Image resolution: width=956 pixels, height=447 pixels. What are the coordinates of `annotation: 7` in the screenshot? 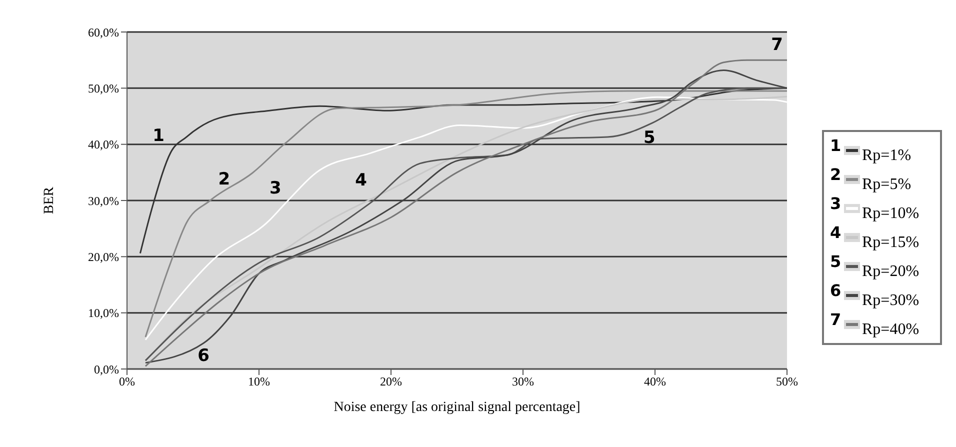 It's located at (777, 45).